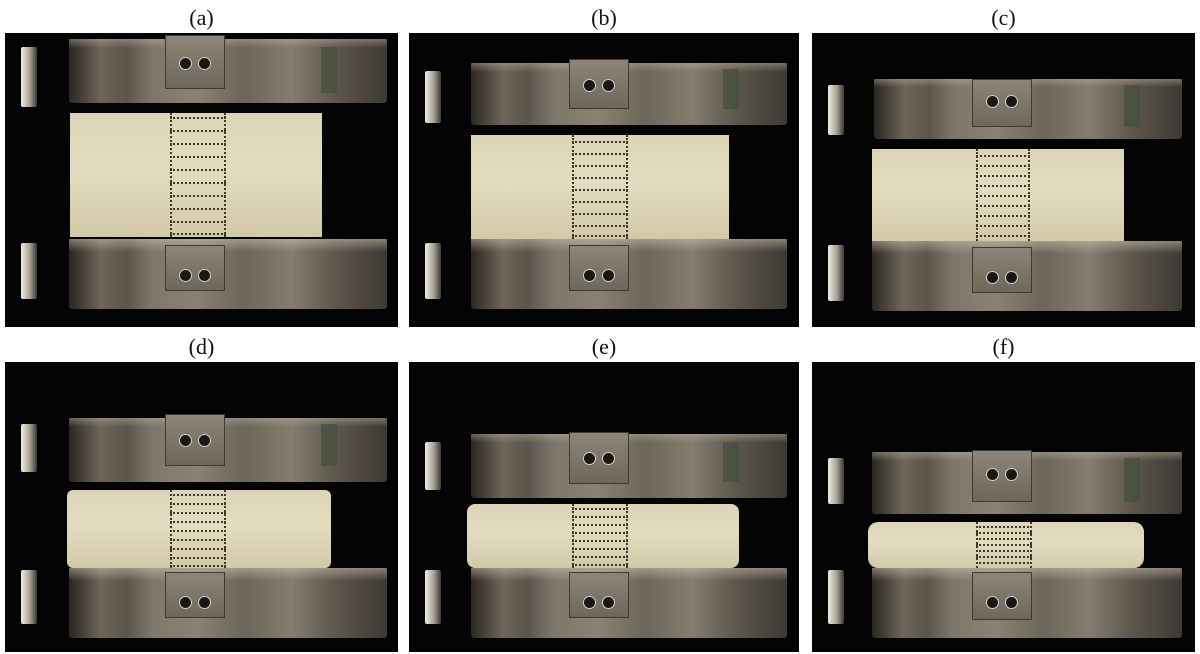 The height and width of the screenshot is (654, 1200). I want to click on panel-caption: (a), so click(201, 17).